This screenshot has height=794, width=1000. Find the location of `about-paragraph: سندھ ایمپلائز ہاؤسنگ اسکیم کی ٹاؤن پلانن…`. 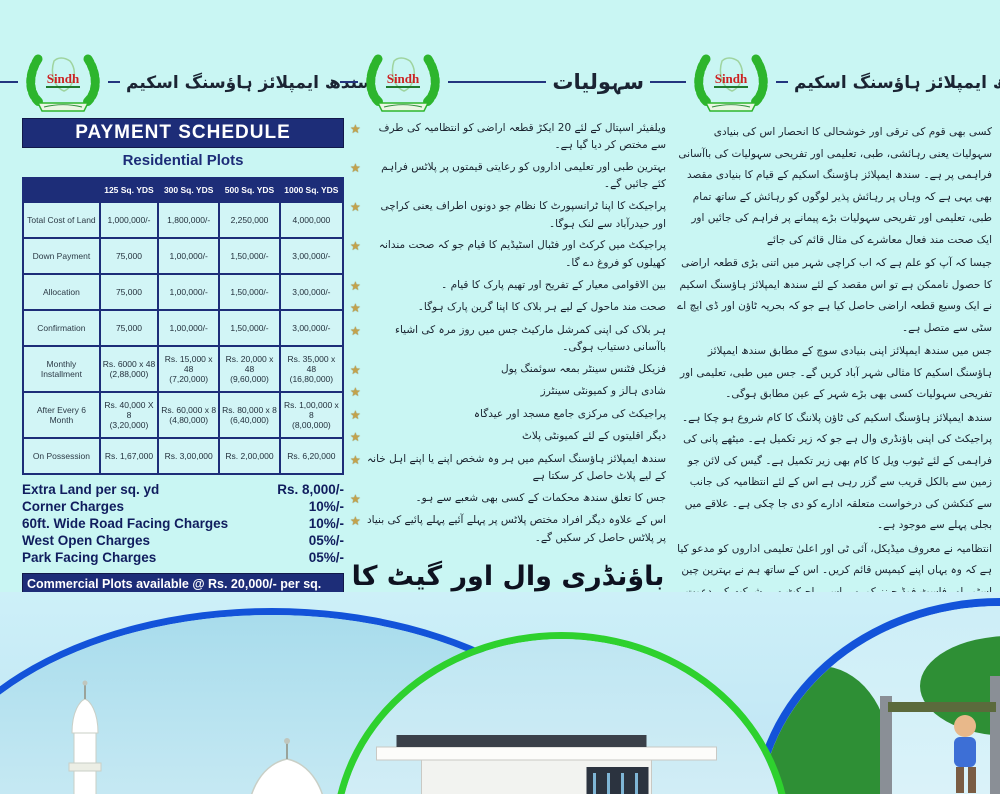

about-paragraph: سندھ ایمپلائز ہاؤسنگ اسکیم کی ٹاؤن پلانن… is located at coordinates (836, 471).